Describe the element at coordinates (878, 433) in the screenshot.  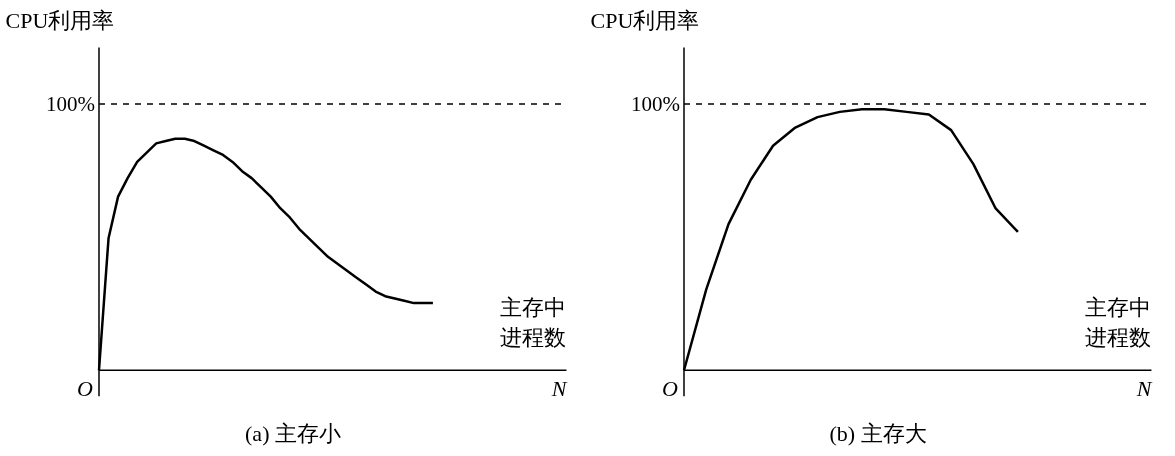
I see `text: (b) 主存大` at that location.